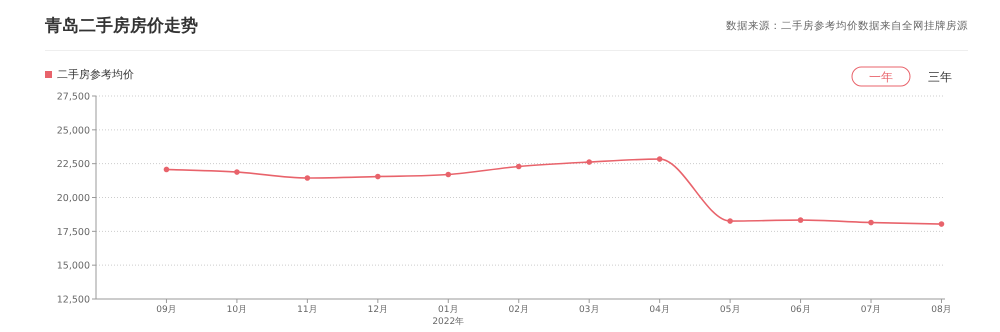 Image resolution: width=1000 pixels, height=332 pixels. Describe the element at coordinates (73, 164) in the screenshot. I see `y-tick-label: 22,500` at that location.